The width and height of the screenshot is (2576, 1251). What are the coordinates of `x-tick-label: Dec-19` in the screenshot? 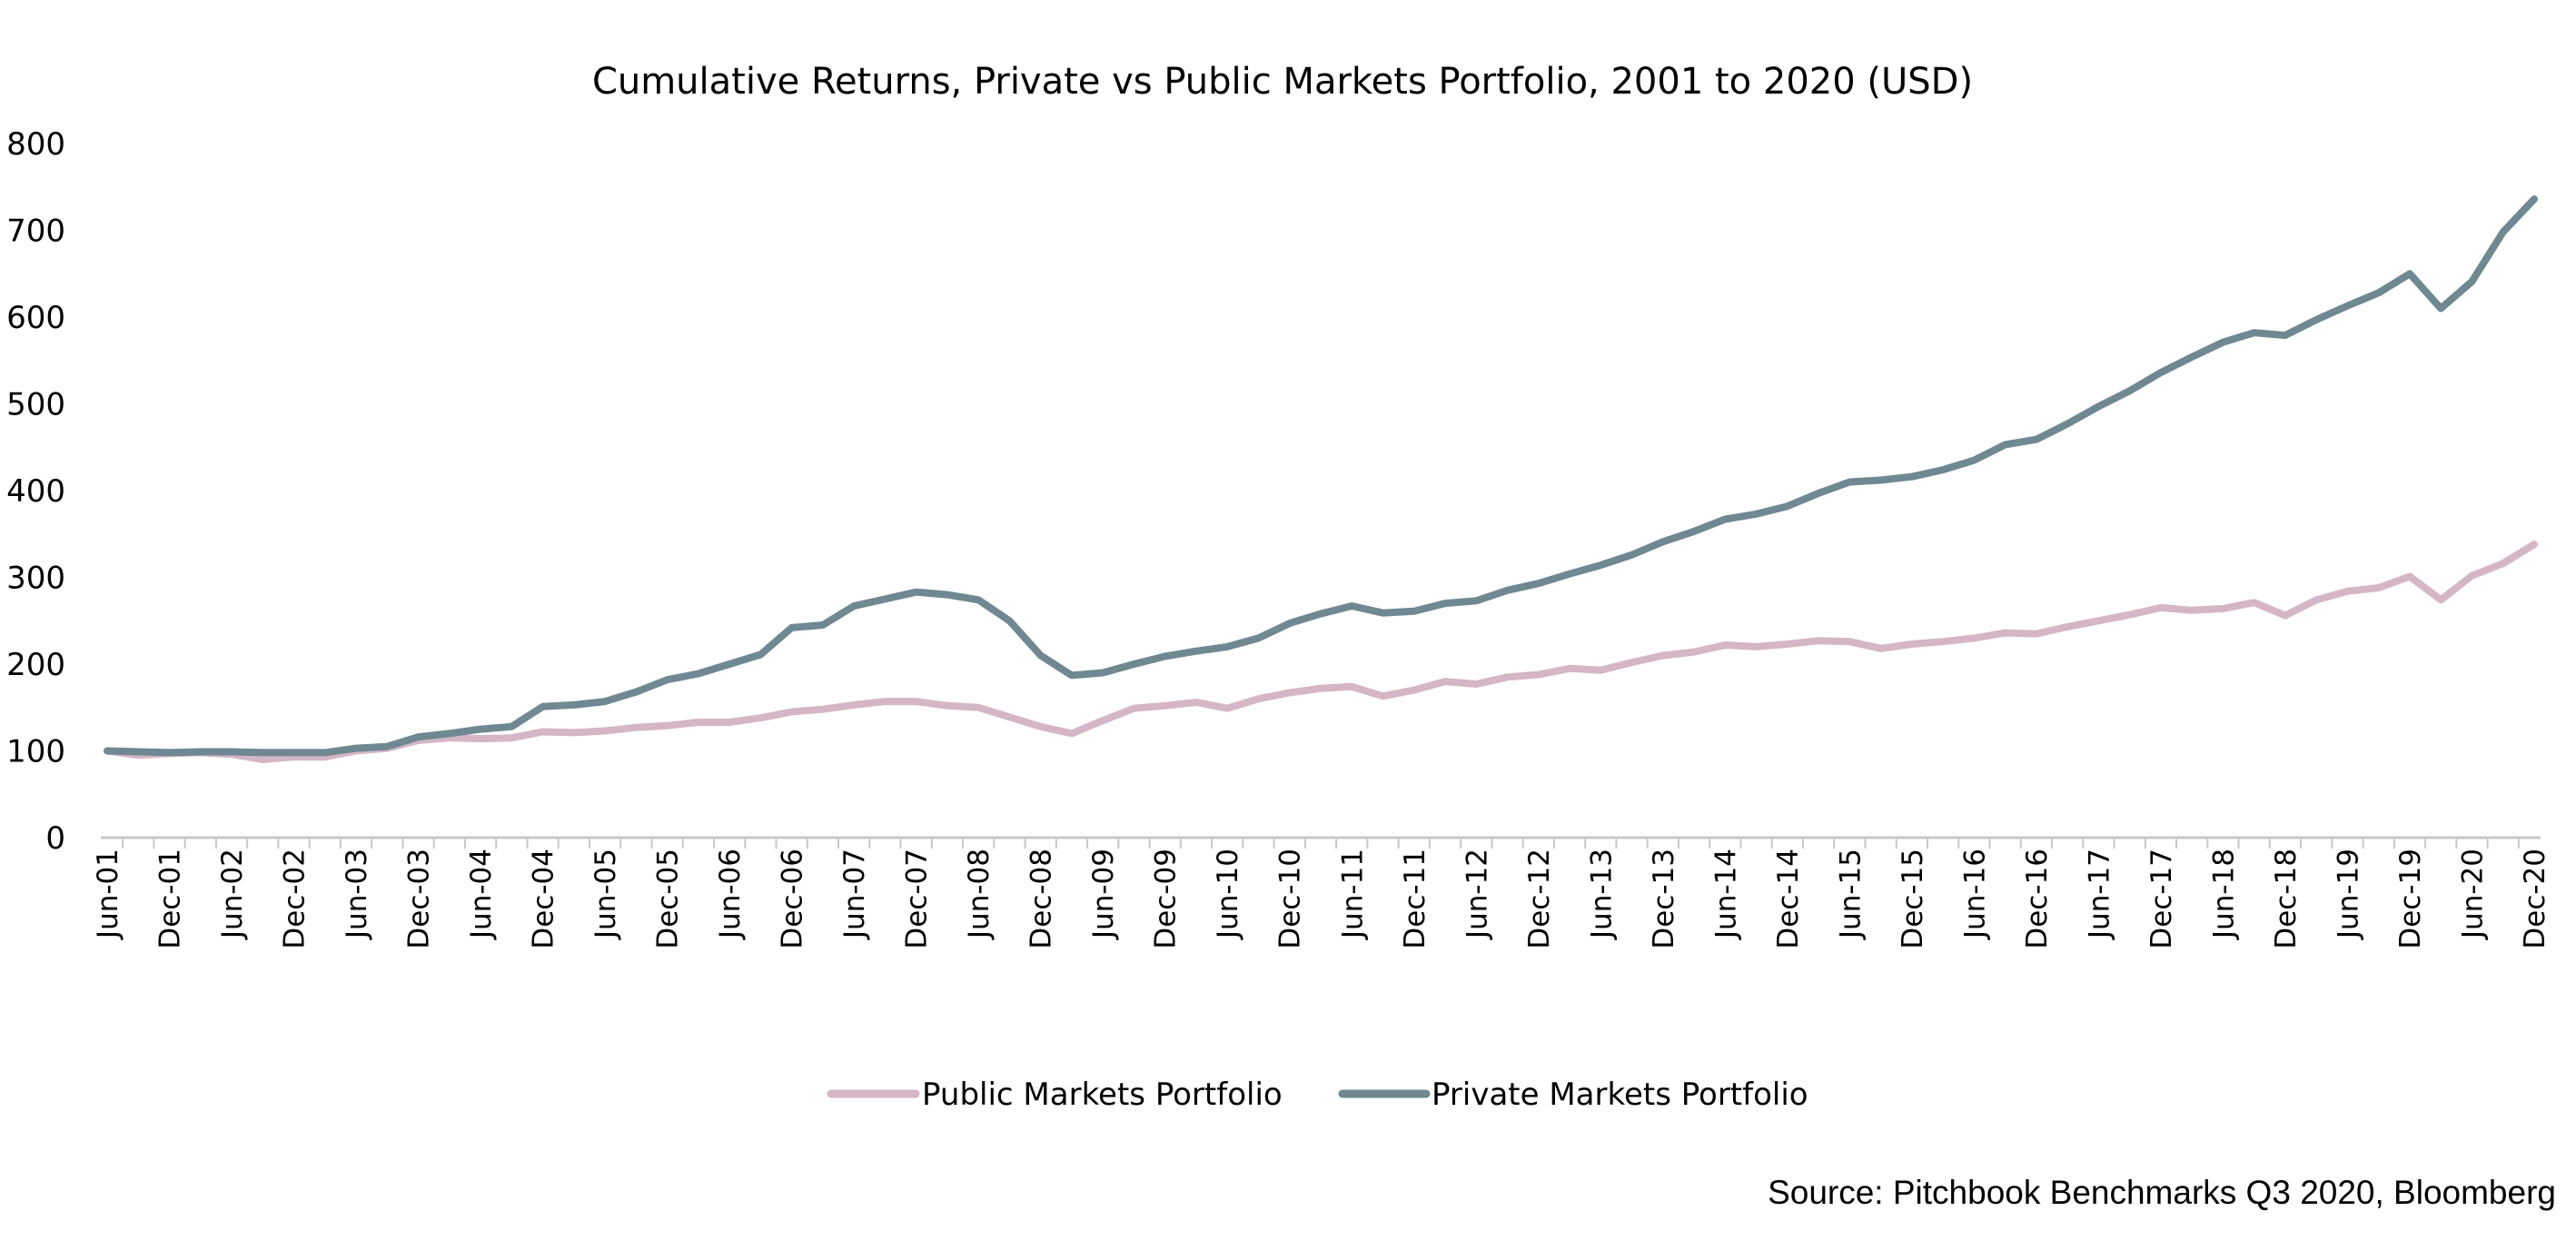 It's located at (2410, 899).